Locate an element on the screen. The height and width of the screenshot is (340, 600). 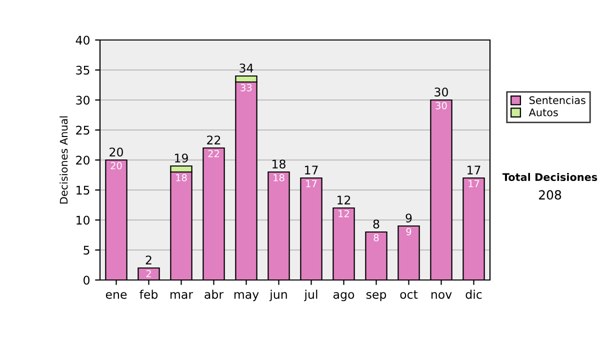
total-label: 20 is located at coordinates (116, 152).